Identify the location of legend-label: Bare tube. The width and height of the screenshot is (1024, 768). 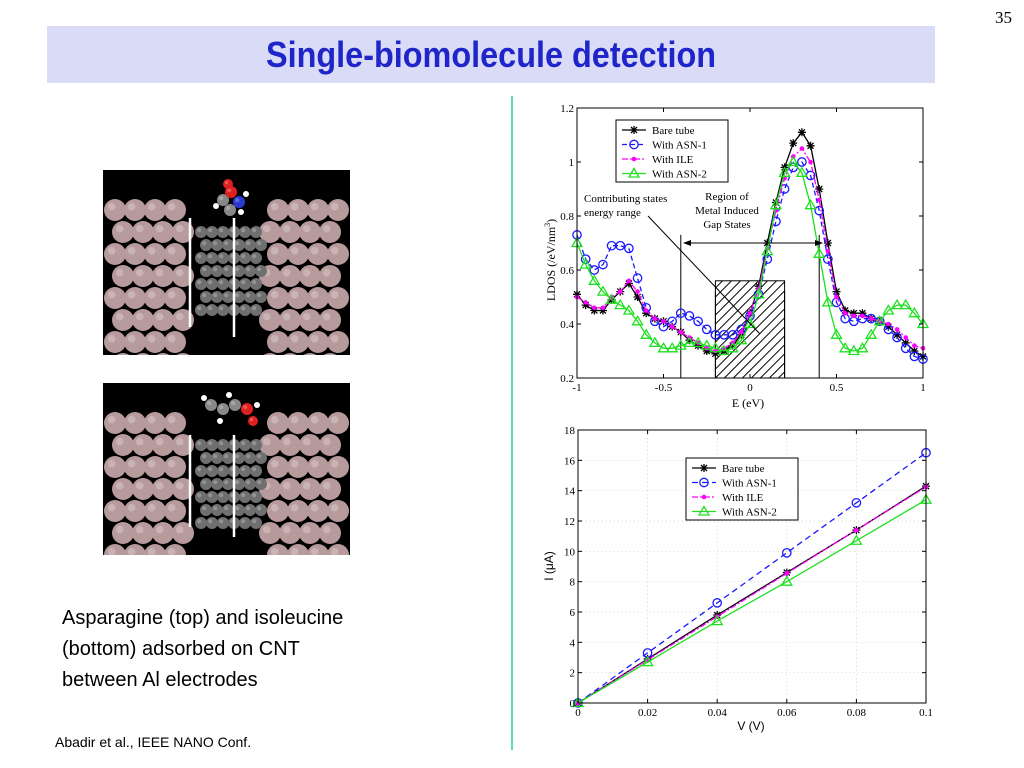
(743, 469).